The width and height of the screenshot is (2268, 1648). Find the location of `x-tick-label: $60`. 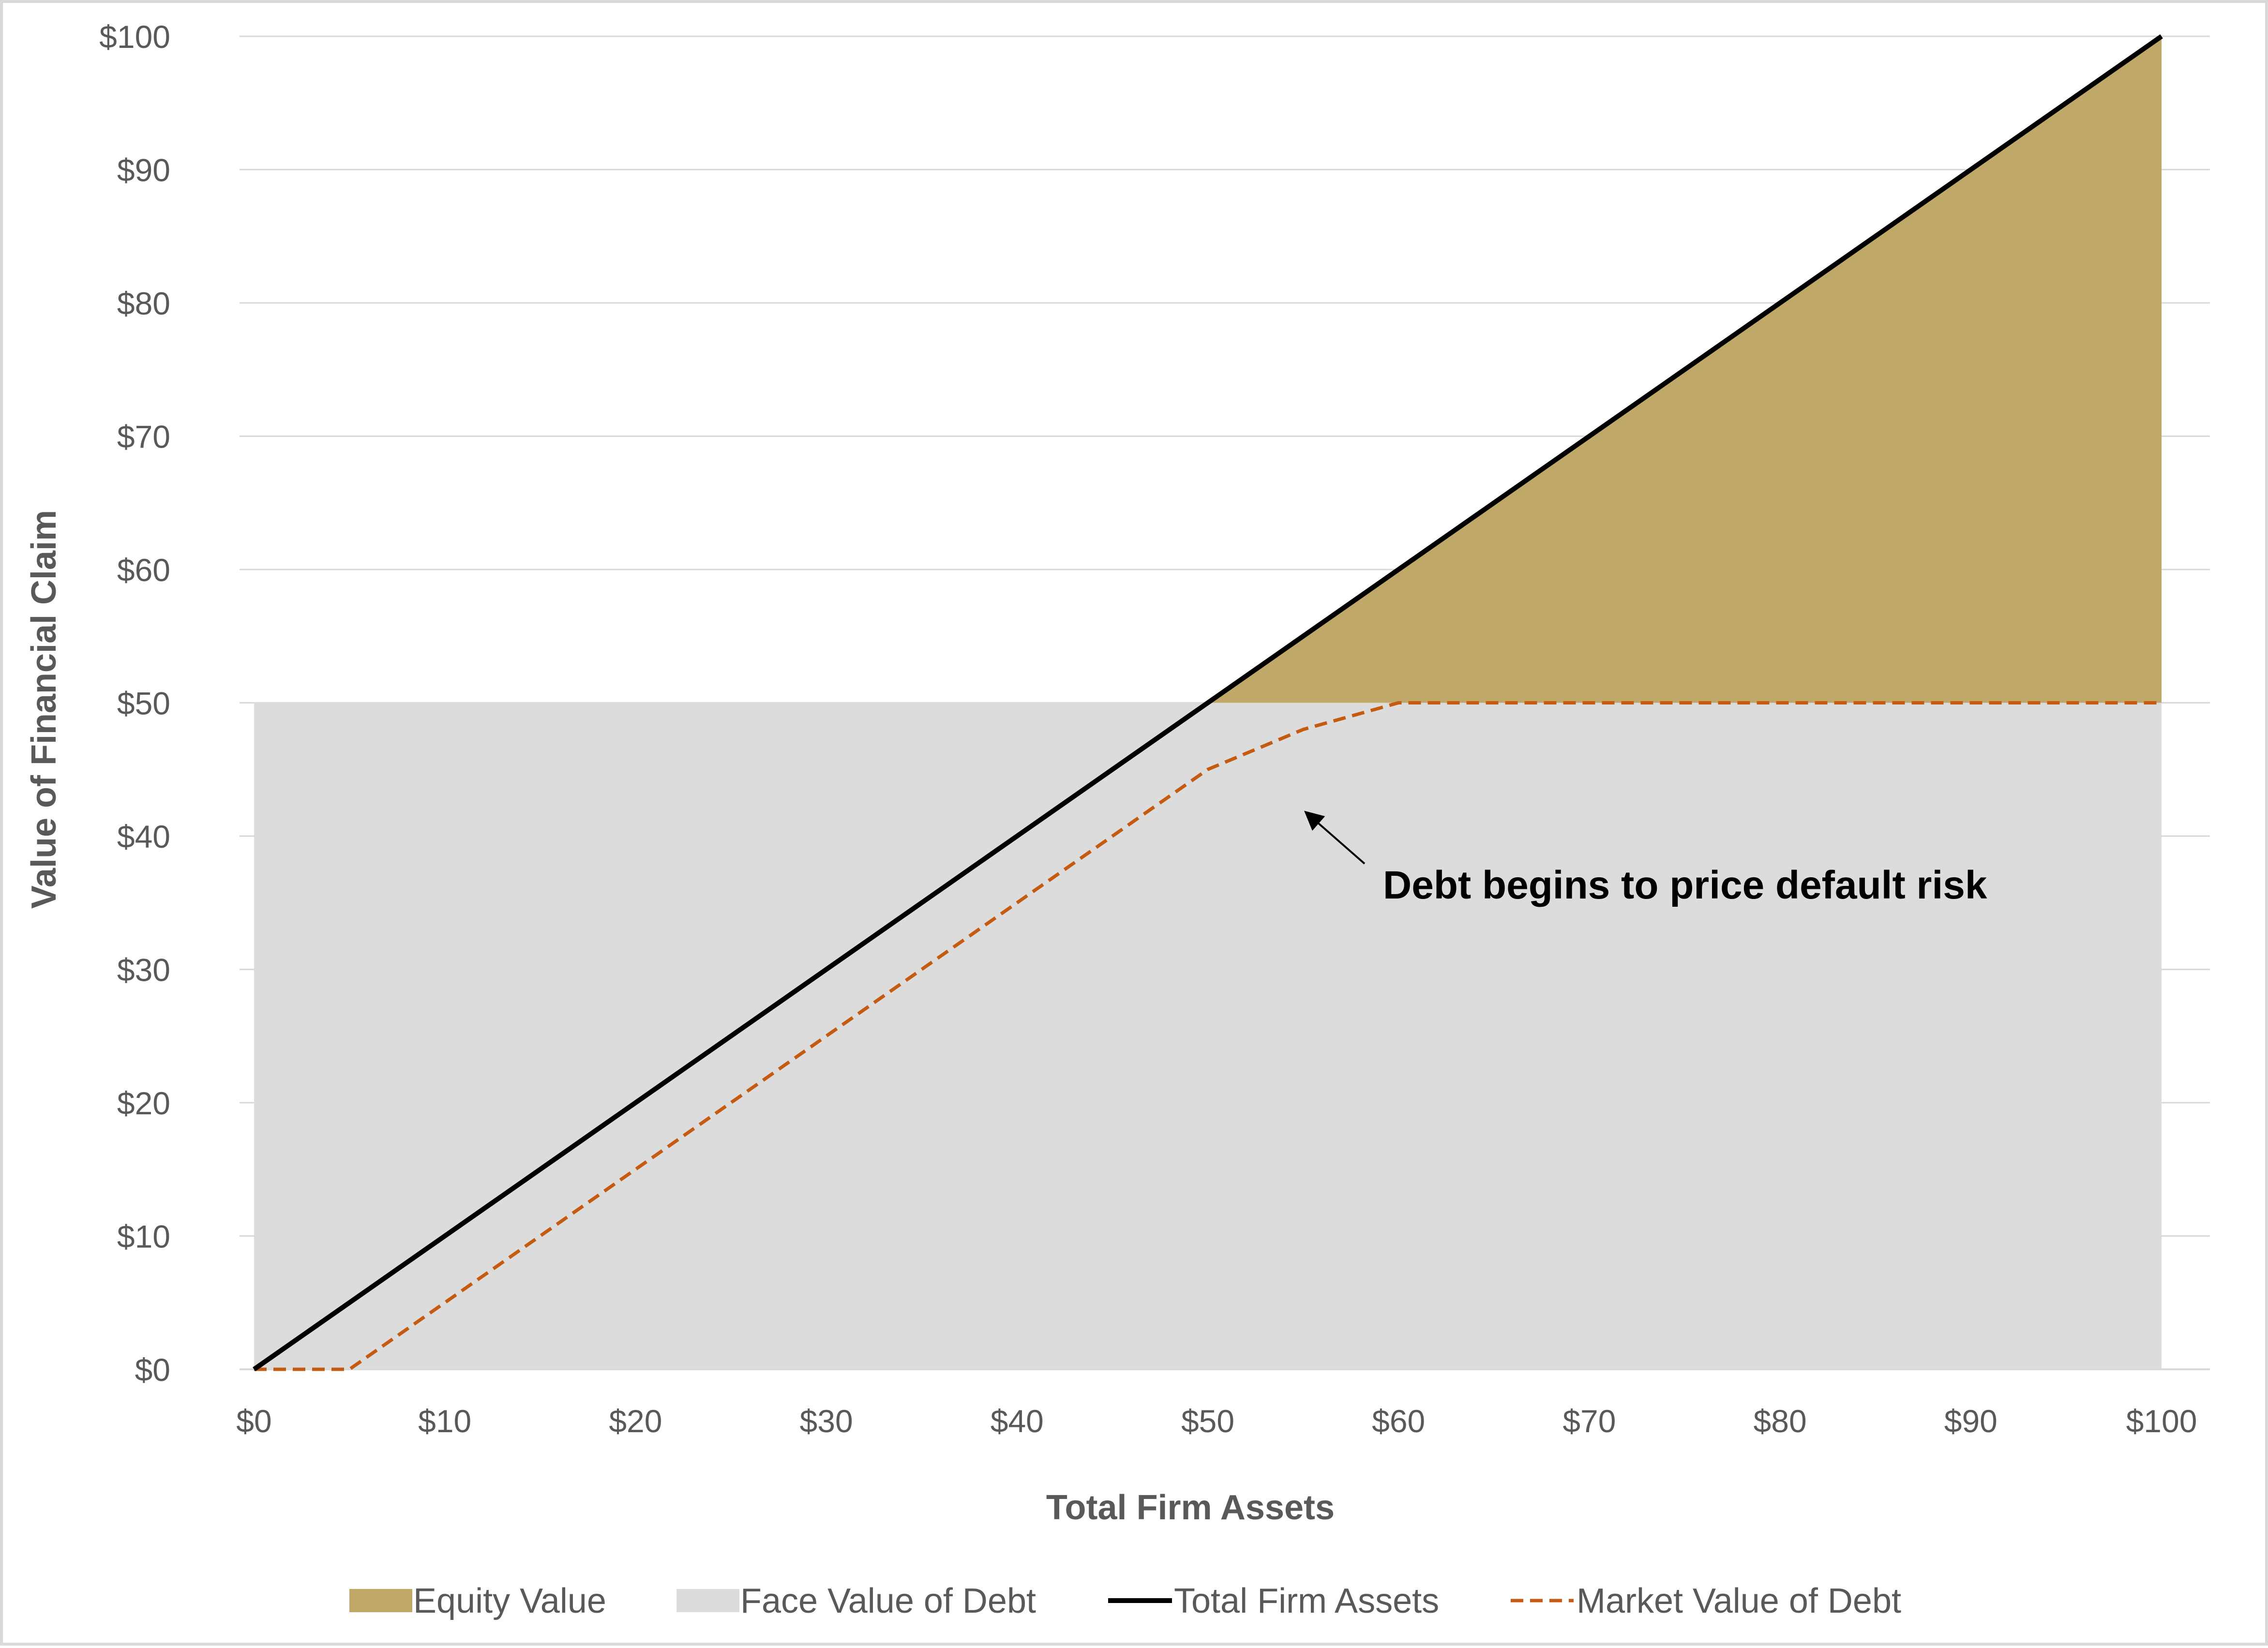

x-tick-label: $60 is located at coordinates (1398, 1421).